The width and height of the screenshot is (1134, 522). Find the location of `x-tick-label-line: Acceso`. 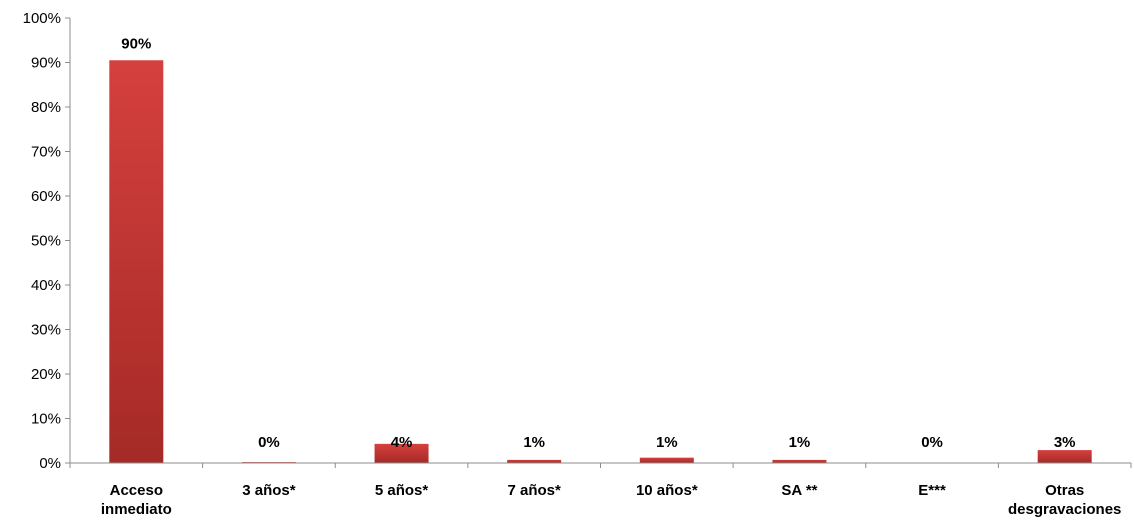

x-tick-label-line: Acceso is located at coordinates (136, 490).